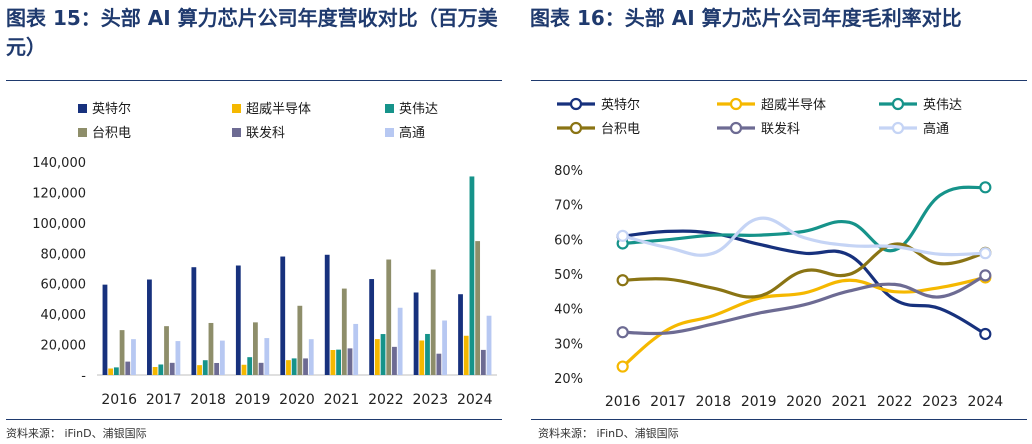 The width and height of the screenshot is (1032, 444). What do you see at coordinates (64, 285) in the screenshot?
I see `y-tick-label: 60,000` at bounding box center [64, 285].